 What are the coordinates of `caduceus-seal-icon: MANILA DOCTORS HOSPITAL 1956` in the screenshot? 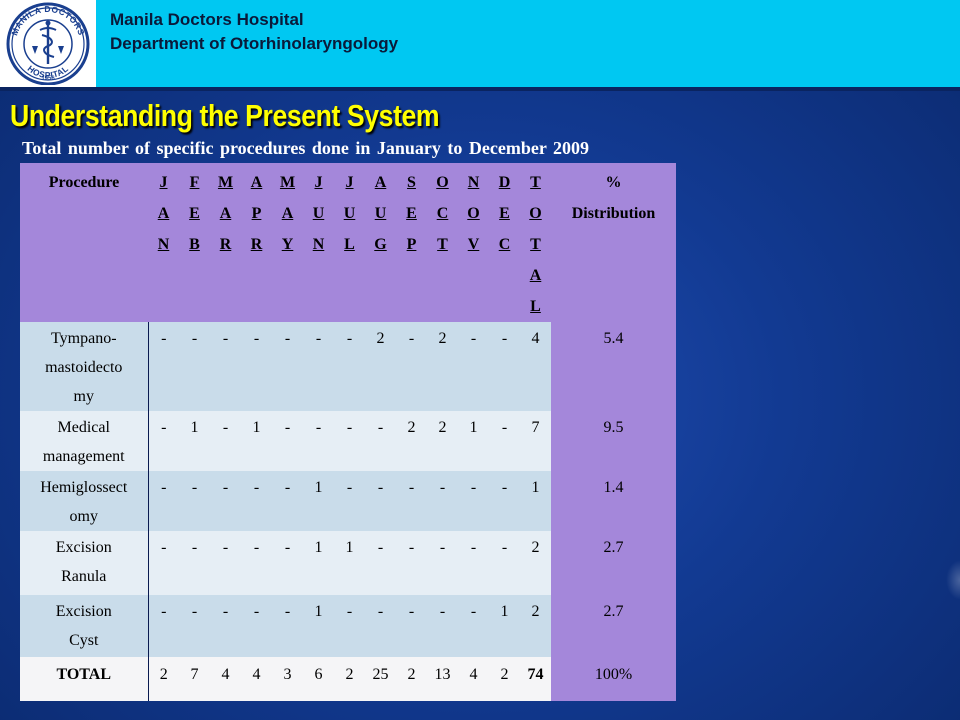 It's located at (48, 43).